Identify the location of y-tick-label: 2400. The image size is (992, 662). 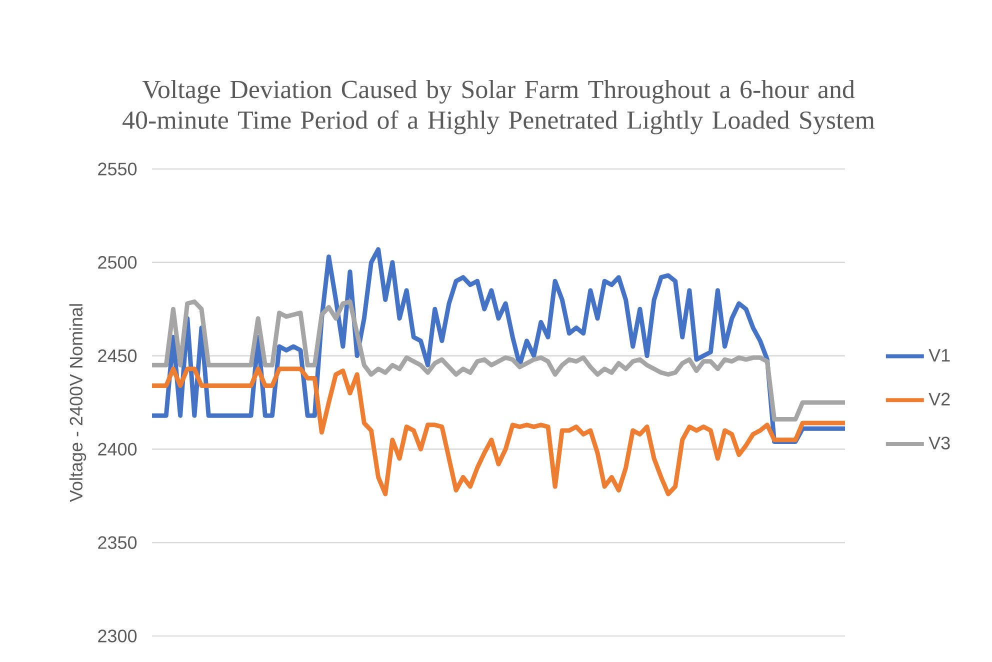
(117, 449).